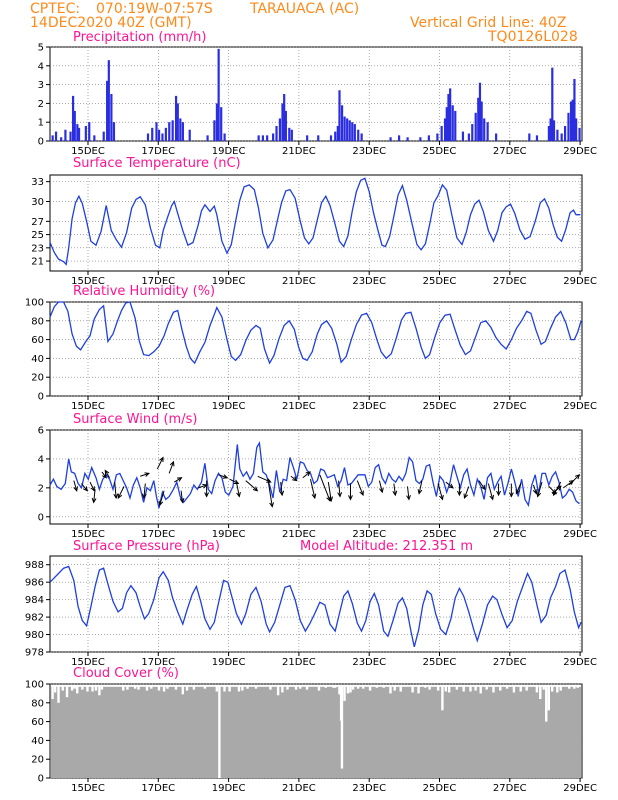 This screenshot has height=800, width=618. Describe the element at coordinates (580, 406) in the screenshot. I see `xtick-label-humidity-7: 29DEC` at that location.